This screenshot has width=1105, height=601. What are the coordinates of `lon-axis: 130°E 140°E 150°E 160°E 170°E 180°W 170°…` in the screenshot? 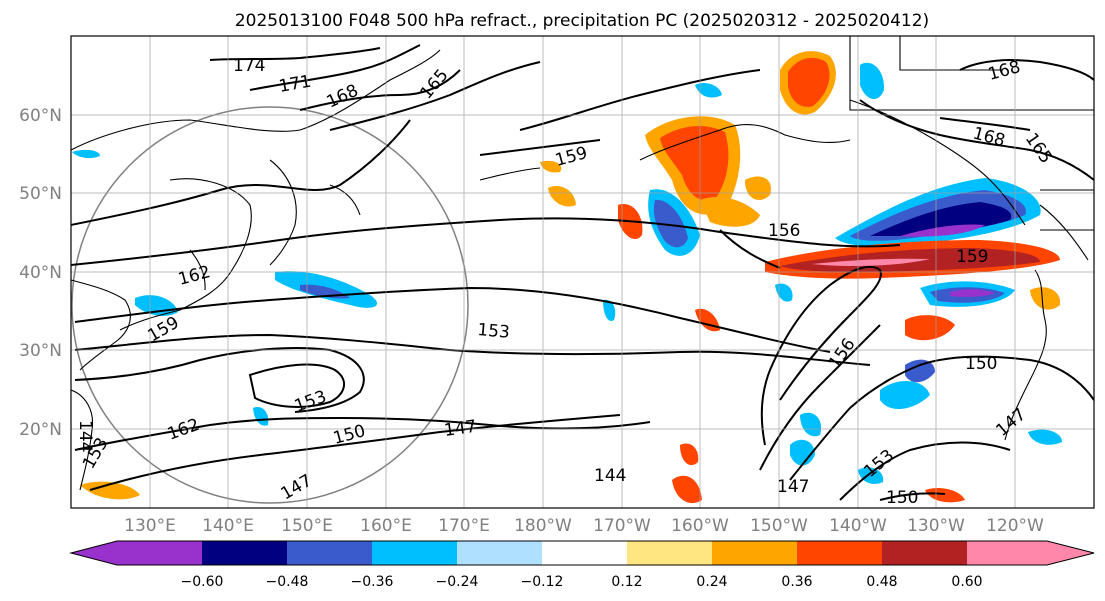 It's located at (584, 526).